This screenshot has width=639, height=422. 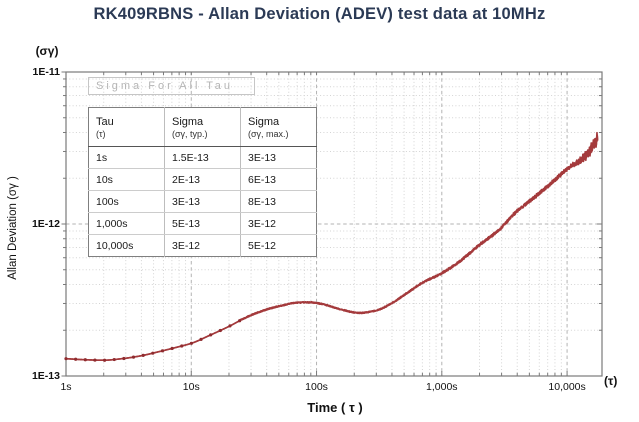 I want to click on table-cell: 8E-13, so click(x=278, y=201).